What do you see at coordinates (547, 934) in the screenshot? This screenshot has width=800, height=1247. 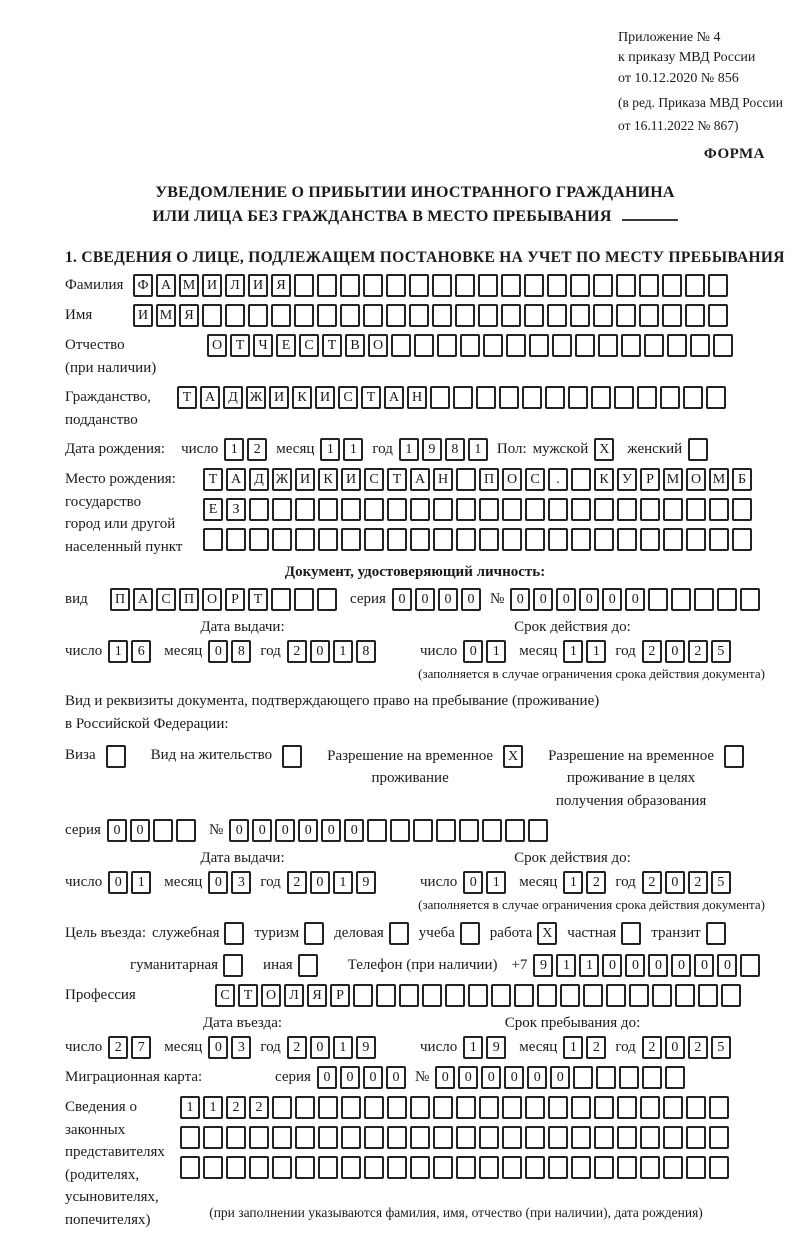 I see `purpose-checkbox: X` at bounding box center [547, 934].